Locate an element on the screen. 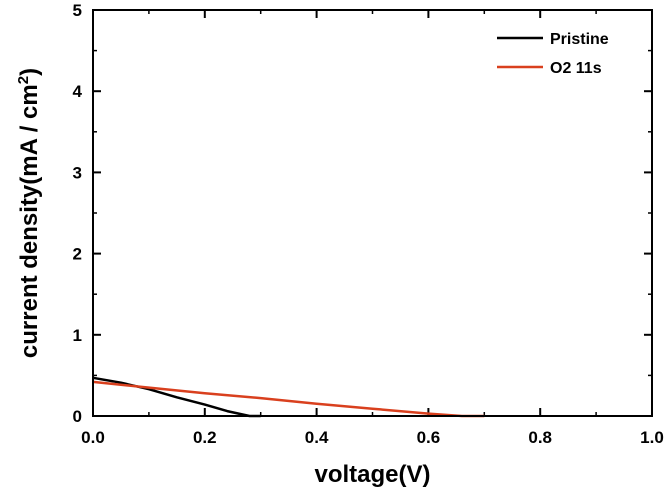  x-tick-label: 0.2 is located at coordinates (205, 437).